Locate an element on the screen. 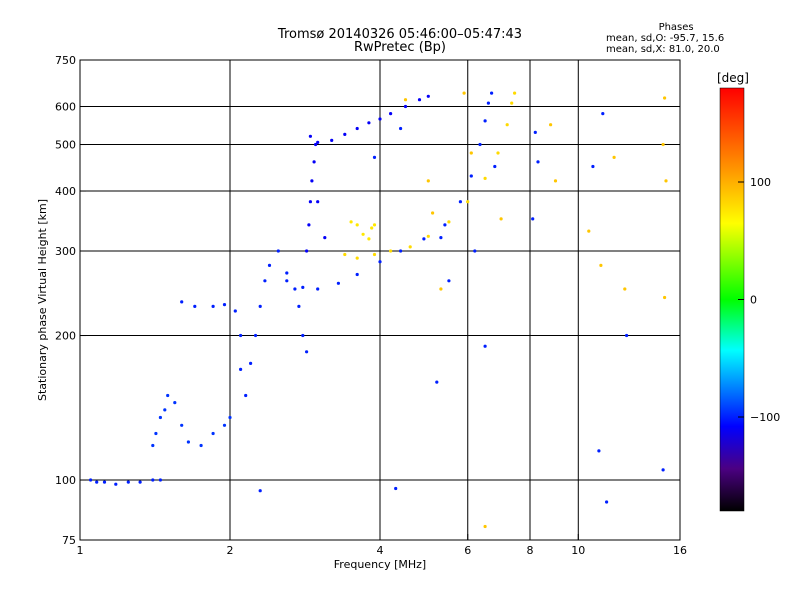 The image size is (800, 600). colorbar-tick-label: 0 is located at coordinates (753, 300).